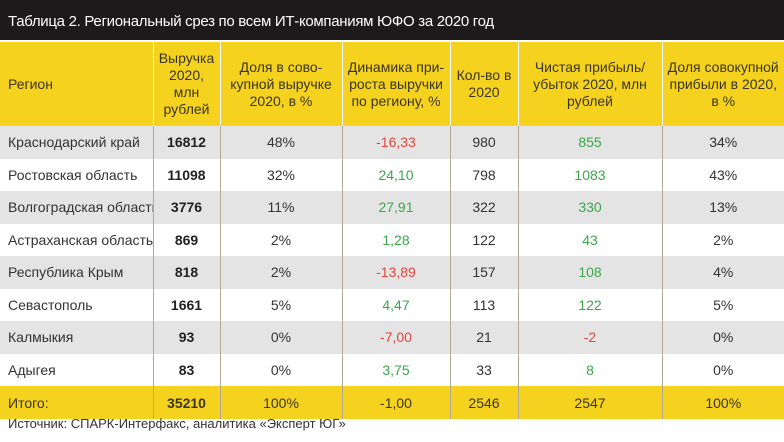 This screenshot has width=784, height=442. Describe the element at coordinates (280, 207) in the screenshot. I see `cell-revenue-share: 11%` at that location.